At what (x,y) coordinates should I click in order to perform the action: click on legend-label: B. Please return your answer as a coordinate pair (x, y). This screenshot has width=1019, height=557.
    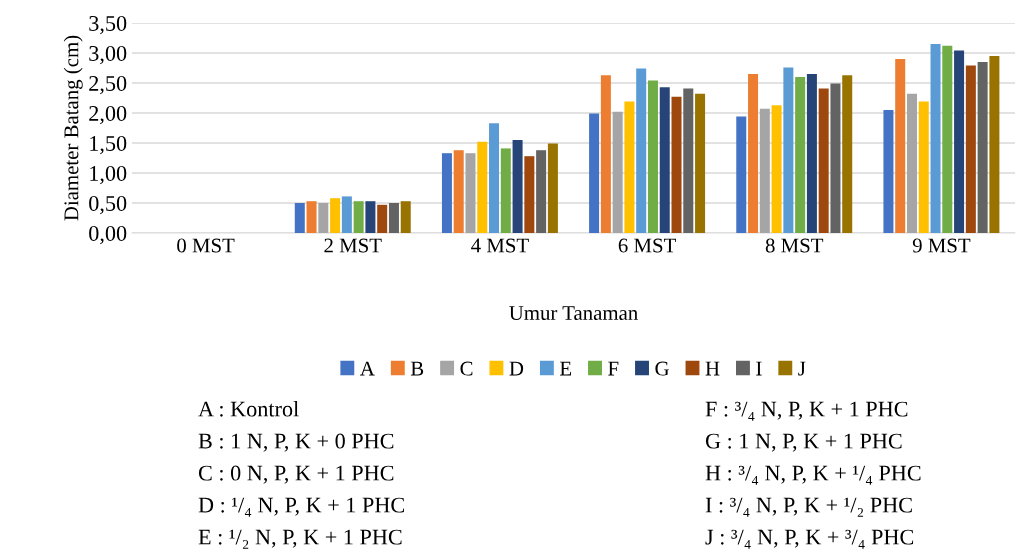
    Looking at the image, I should click on (417, 368).